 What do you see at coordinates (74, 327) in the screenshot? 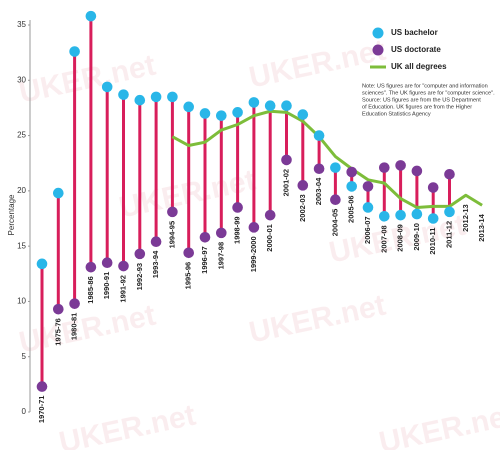
I see `x-tick-label: 1980-81` at bounding box center [74, 327].